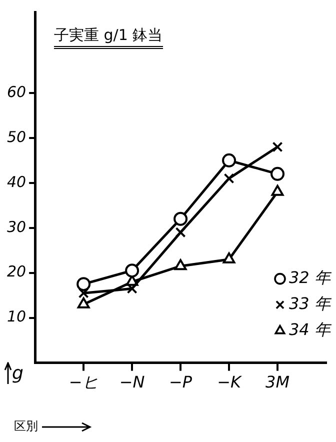 The height and width of the screenshot is (442, 336). What do you see at coordinates (310, 277) in the screenshot?
I see `legend-label: 32 年` at bounding box center [310, 277].